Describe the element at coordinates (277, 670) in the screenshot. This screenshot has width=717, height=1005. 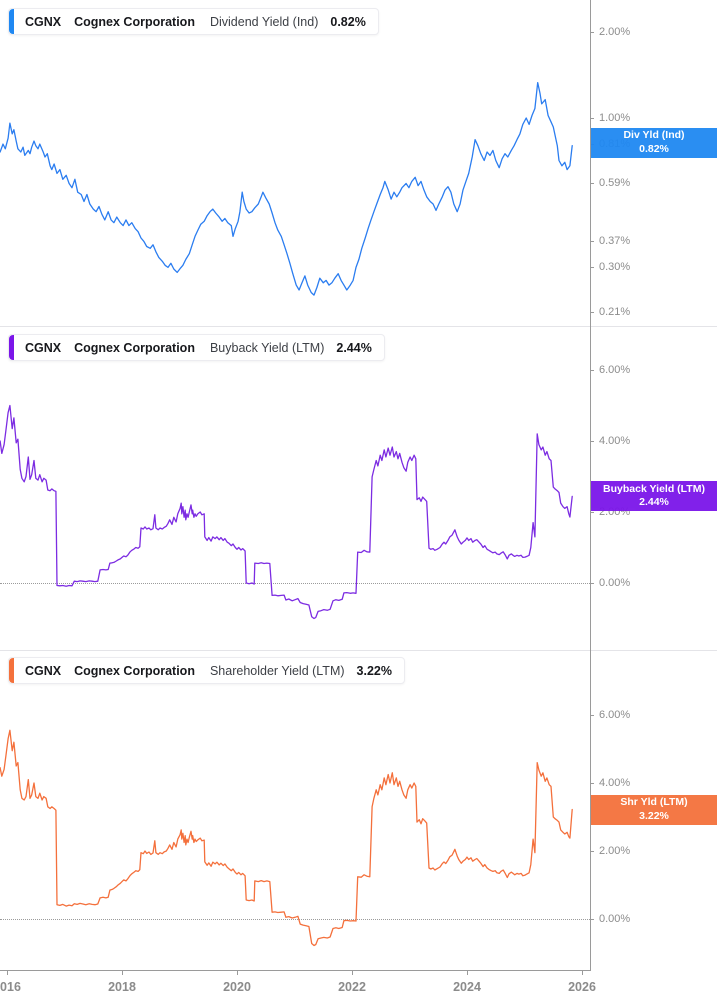
I see `metric-name: Shareholder Yield (LTM)` at that location.